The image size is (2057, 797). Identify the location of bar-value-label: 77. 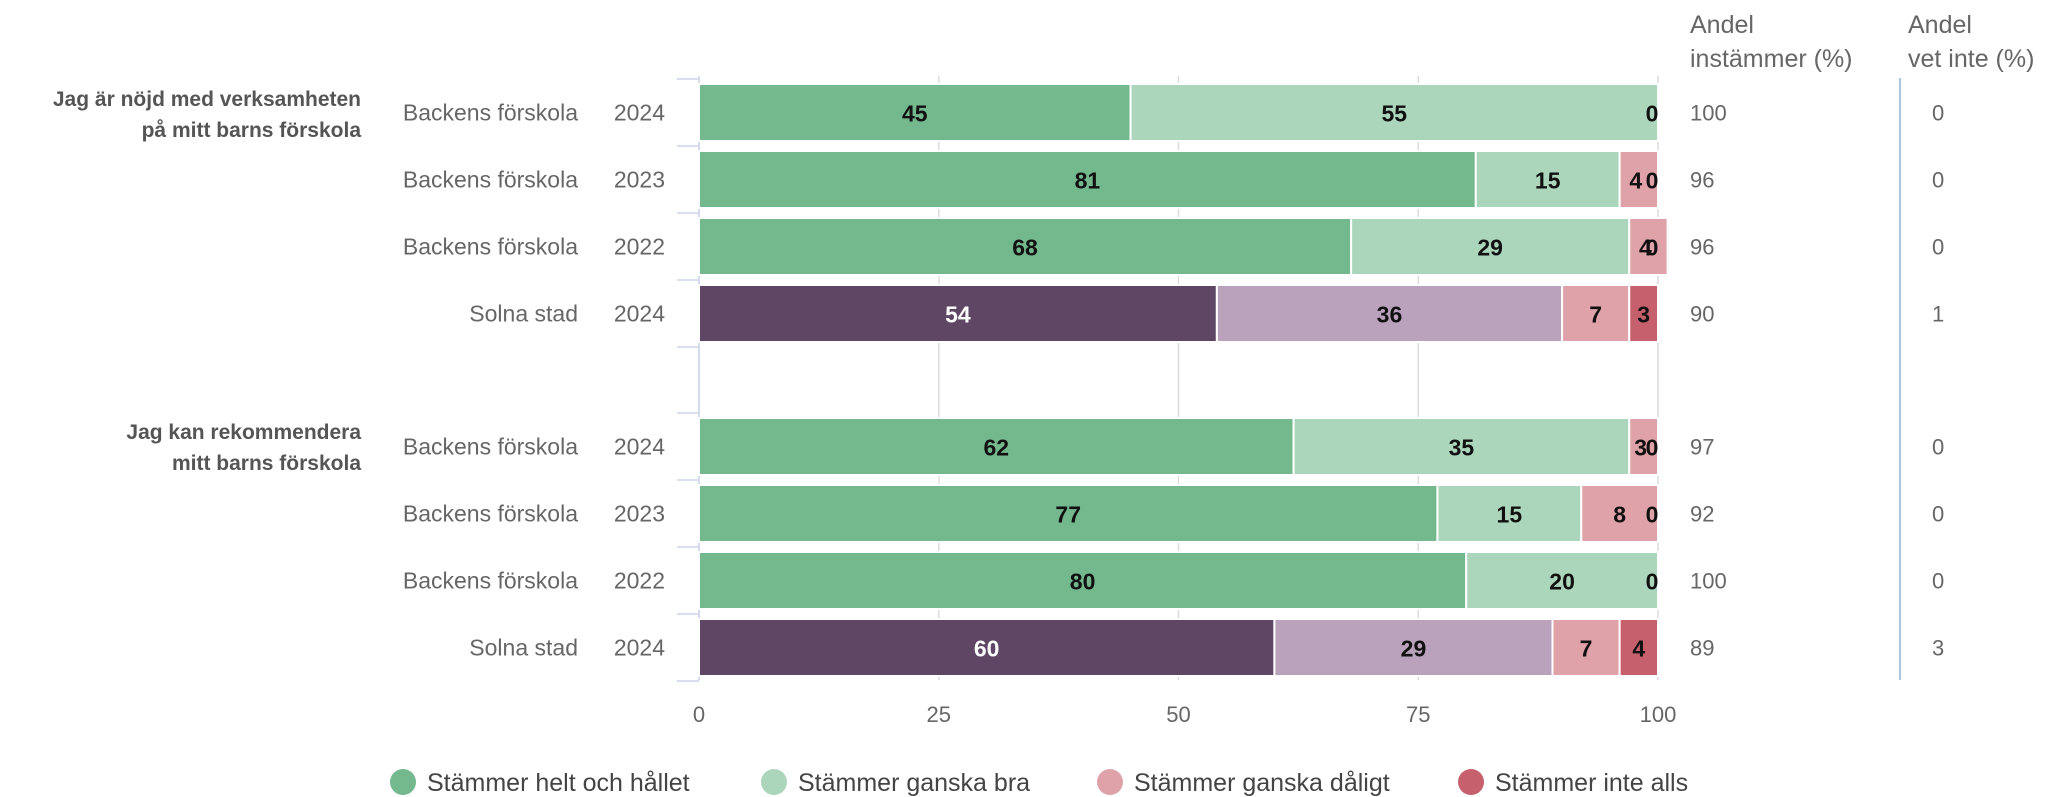
(1068, 515).